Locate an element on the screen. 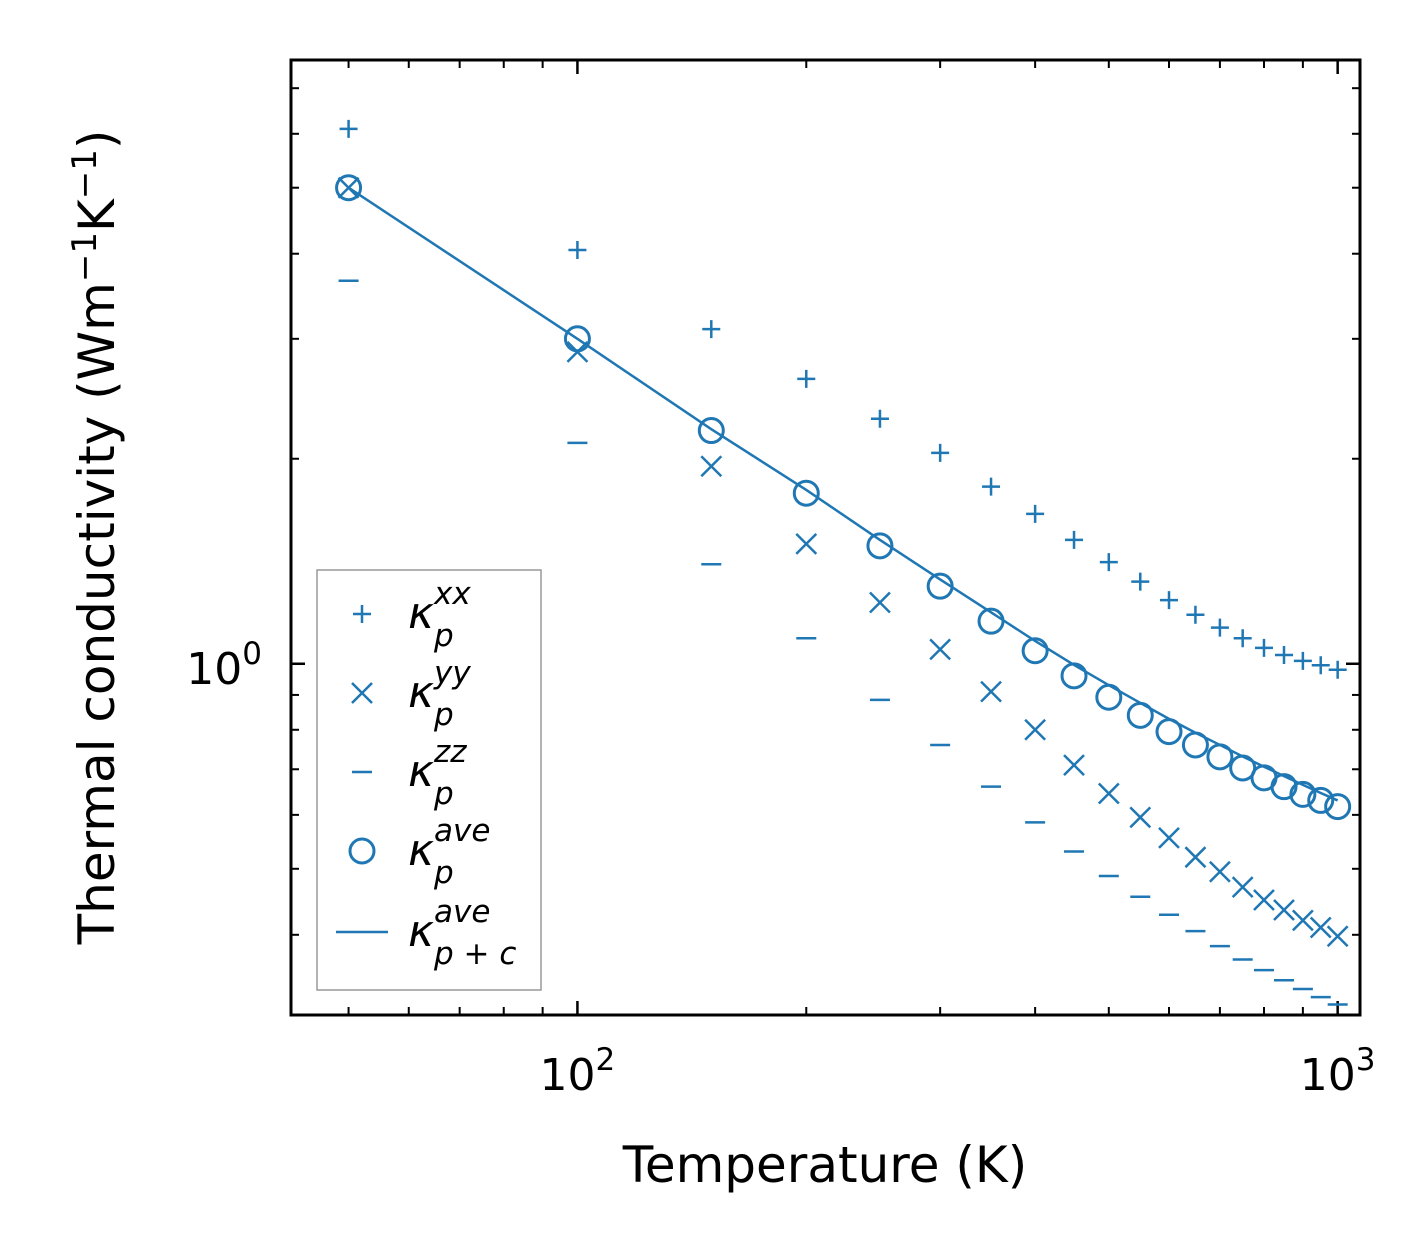 The width and height of the screenshot is (1421, 1254). y-axis-label: Thermal conductivity (Wm−1K−1) is located at coordinates (95, 538).